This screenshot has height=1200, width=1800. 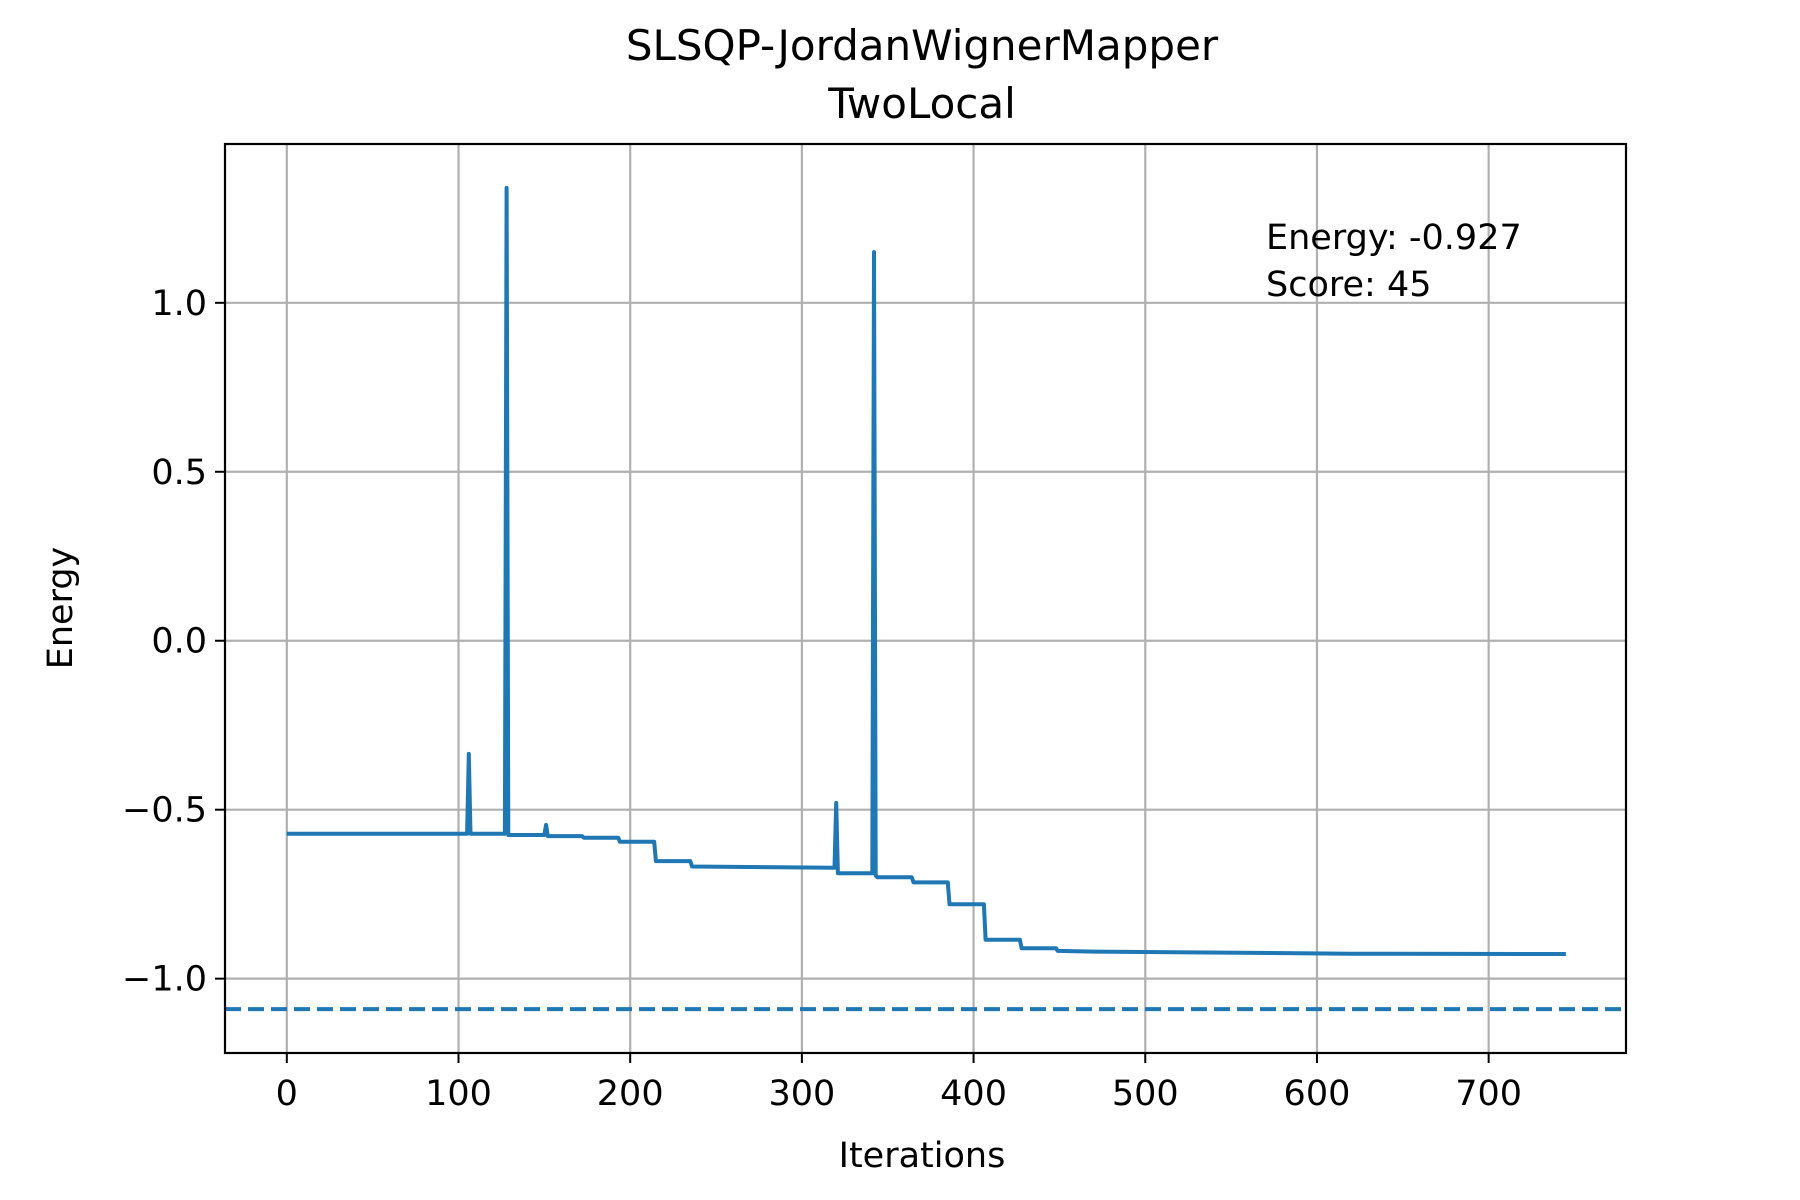 I want to click on y-tick-label: 0.0, so click(x=179, y=642).